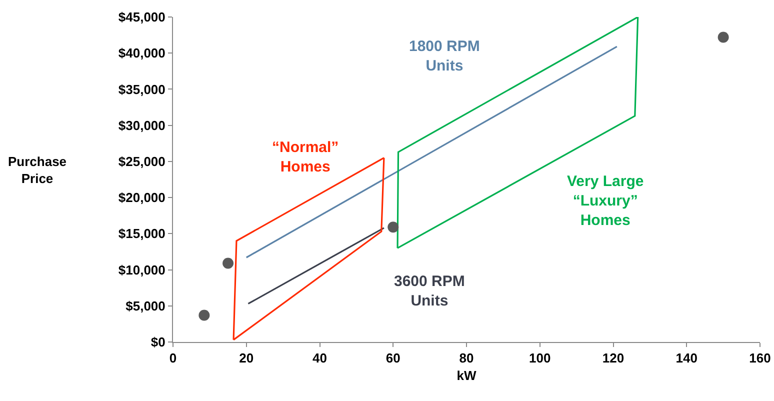 The image size is (774, 401). Describe the element at coordinates (142, 161) in the screenshot. I see `y-tick-label: $25,000` at that location.